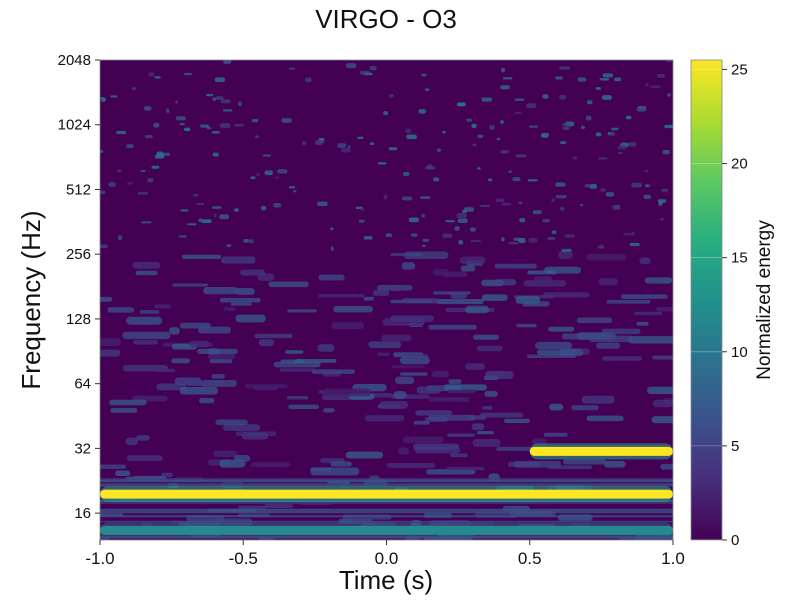  I want to click on colorbar-tick-label: 0, so click(735, 540).